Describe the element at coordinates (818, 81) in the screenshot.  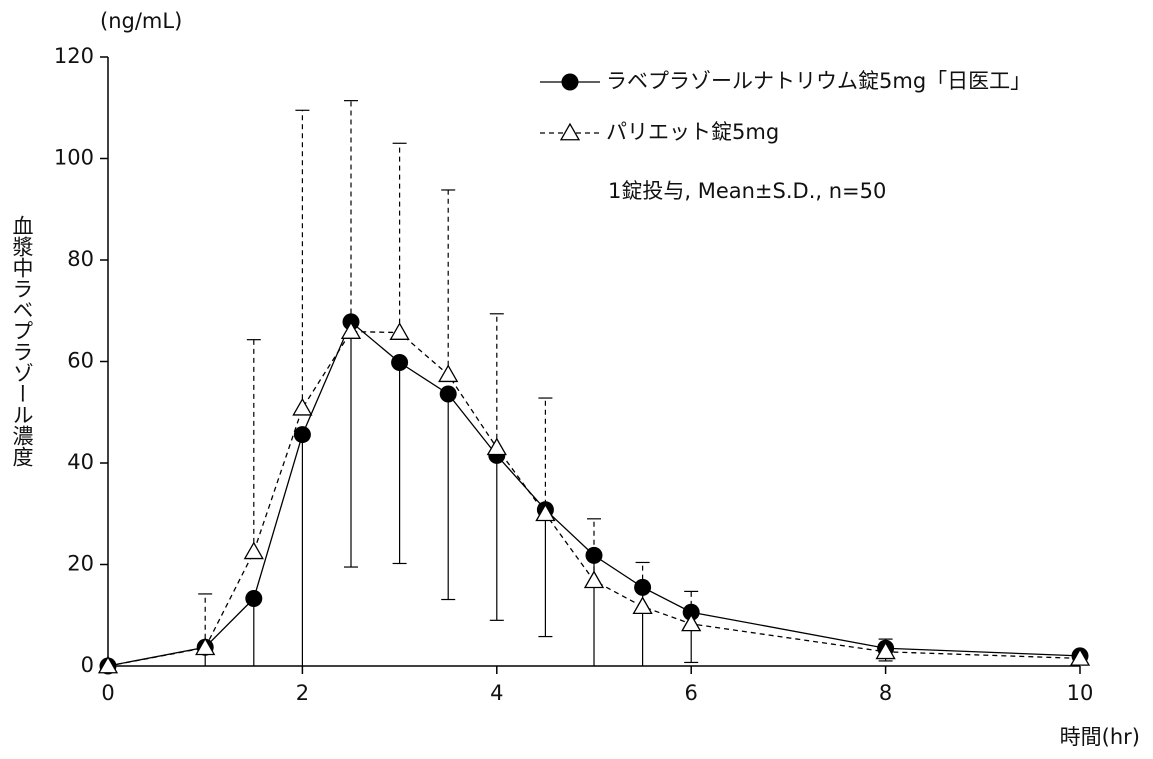
I see `legend-label: ラベプラゾールナトリウム錠5mg「日医工」` at that location.